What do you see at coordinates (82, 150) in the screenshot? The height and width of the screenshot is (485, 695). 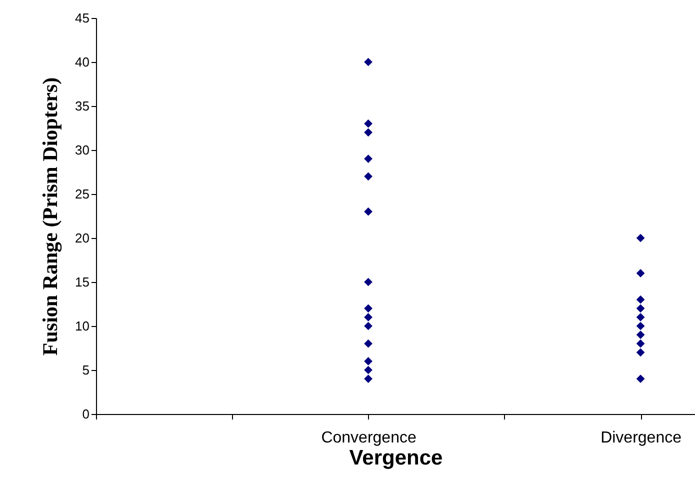 I see `y-tick-label: 30` at bounding box center [82, 150].